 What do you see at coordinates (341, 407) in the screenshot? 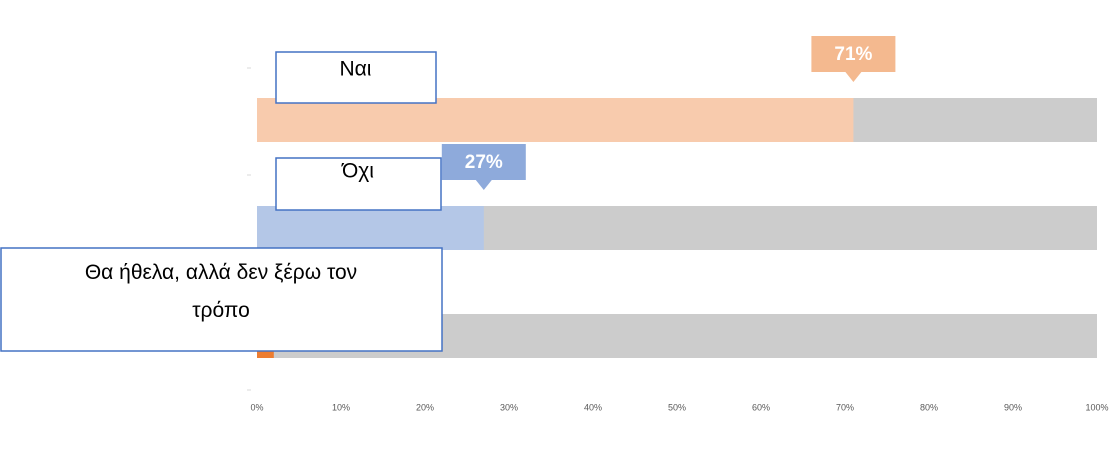
I see `x-tick-label: 10%` at bounding box center [341, 407].